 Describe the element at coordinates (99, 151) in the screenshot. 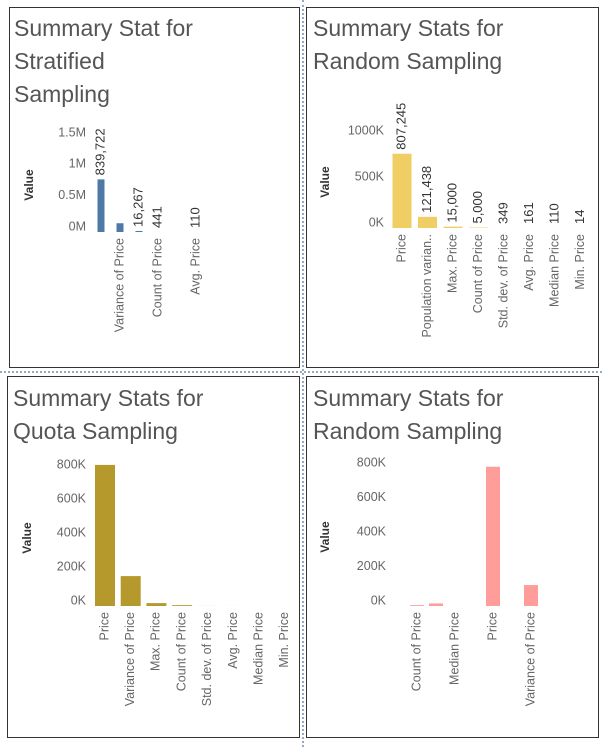

I see `value-label: 839,722` at that location.